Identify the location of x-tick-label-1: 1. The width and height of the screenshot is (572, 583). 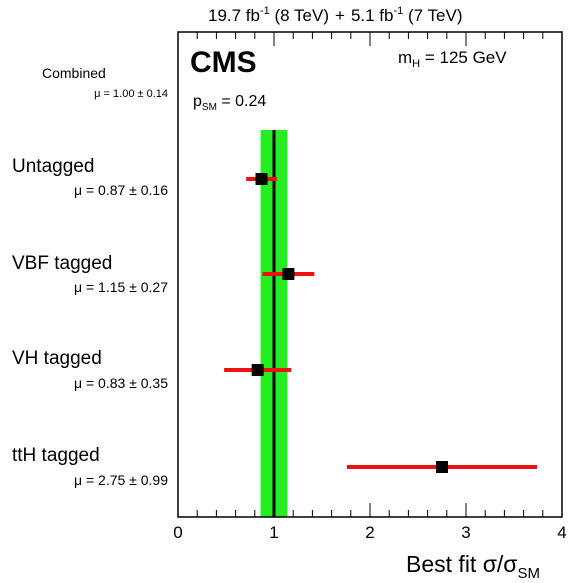
(273, 532).